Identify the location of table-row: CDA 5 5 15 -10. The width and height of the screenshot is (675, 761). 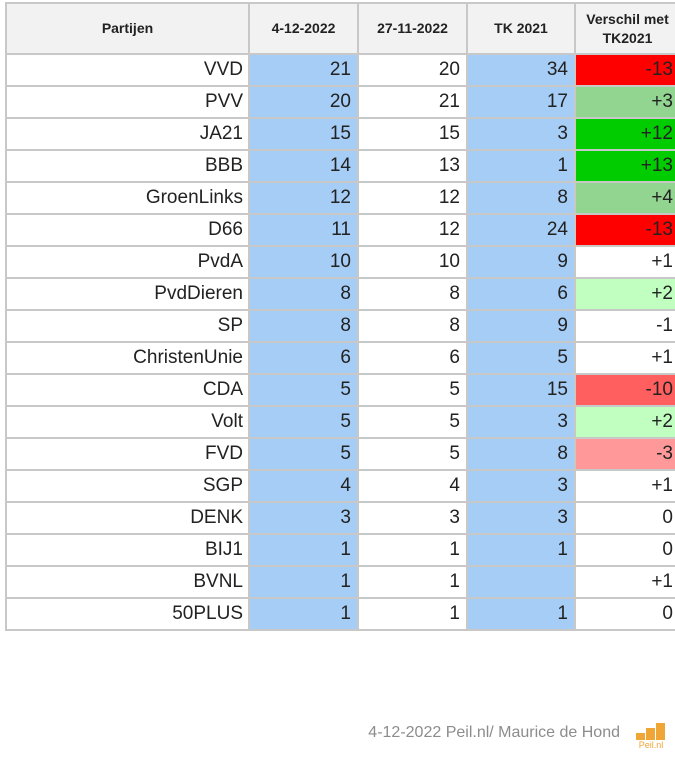
(340, 390).